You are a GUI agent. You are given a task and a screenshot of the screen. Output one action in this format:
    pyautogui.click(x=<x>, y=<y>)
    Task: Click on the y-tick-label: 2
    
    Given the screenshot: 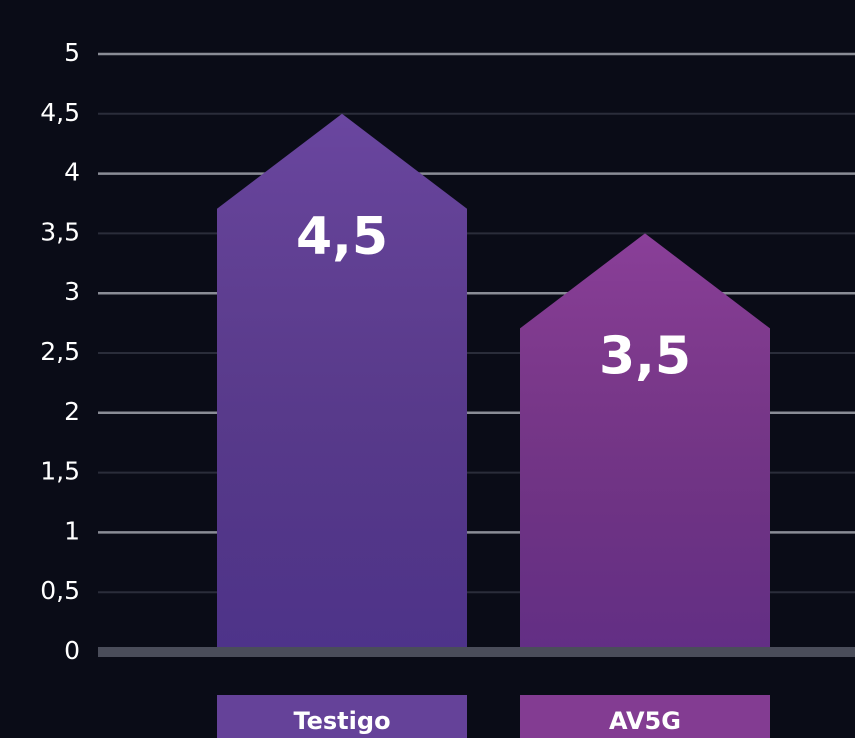 What is the action you would take?
    pyautogui.click(x=72, y=411)
    